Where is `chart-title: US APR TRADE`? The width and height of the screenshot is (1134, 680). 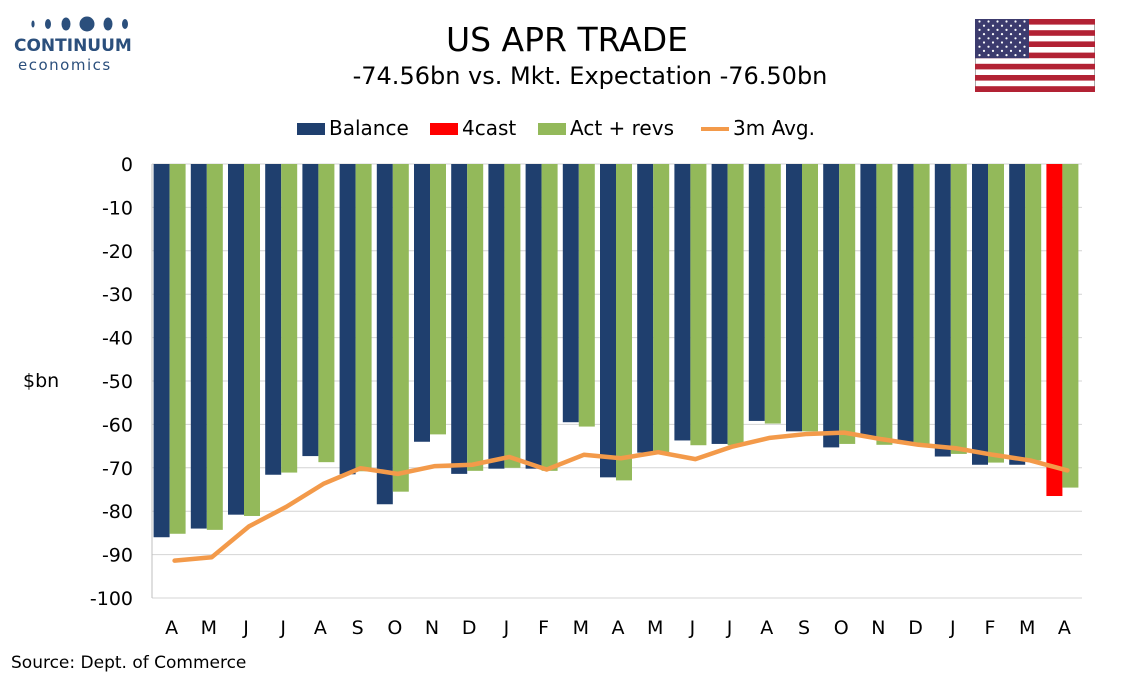
chart-title: US APR TRADE is located at coordinates (567, 39).